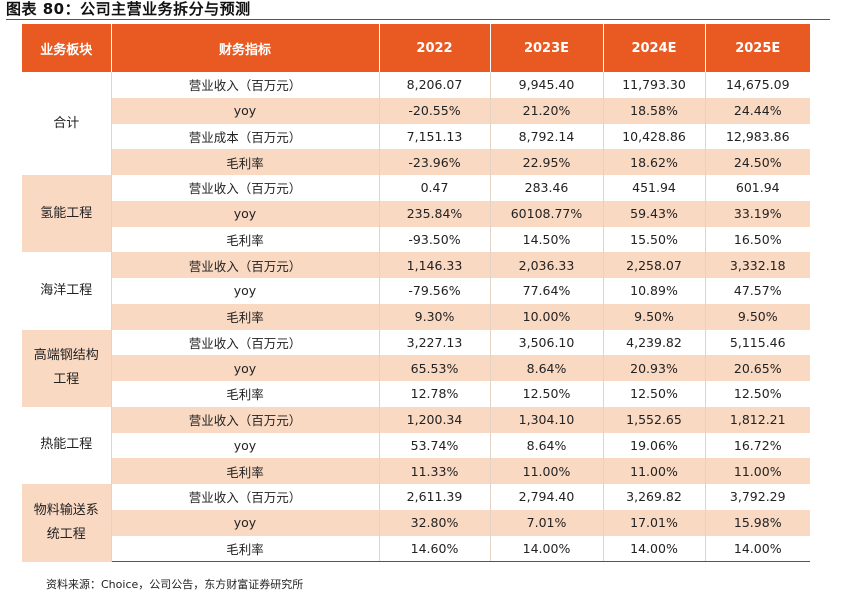  I want to click on table-row: yoy 32.80% 7.01% 17.01% 15.98%, so click(416, 522).